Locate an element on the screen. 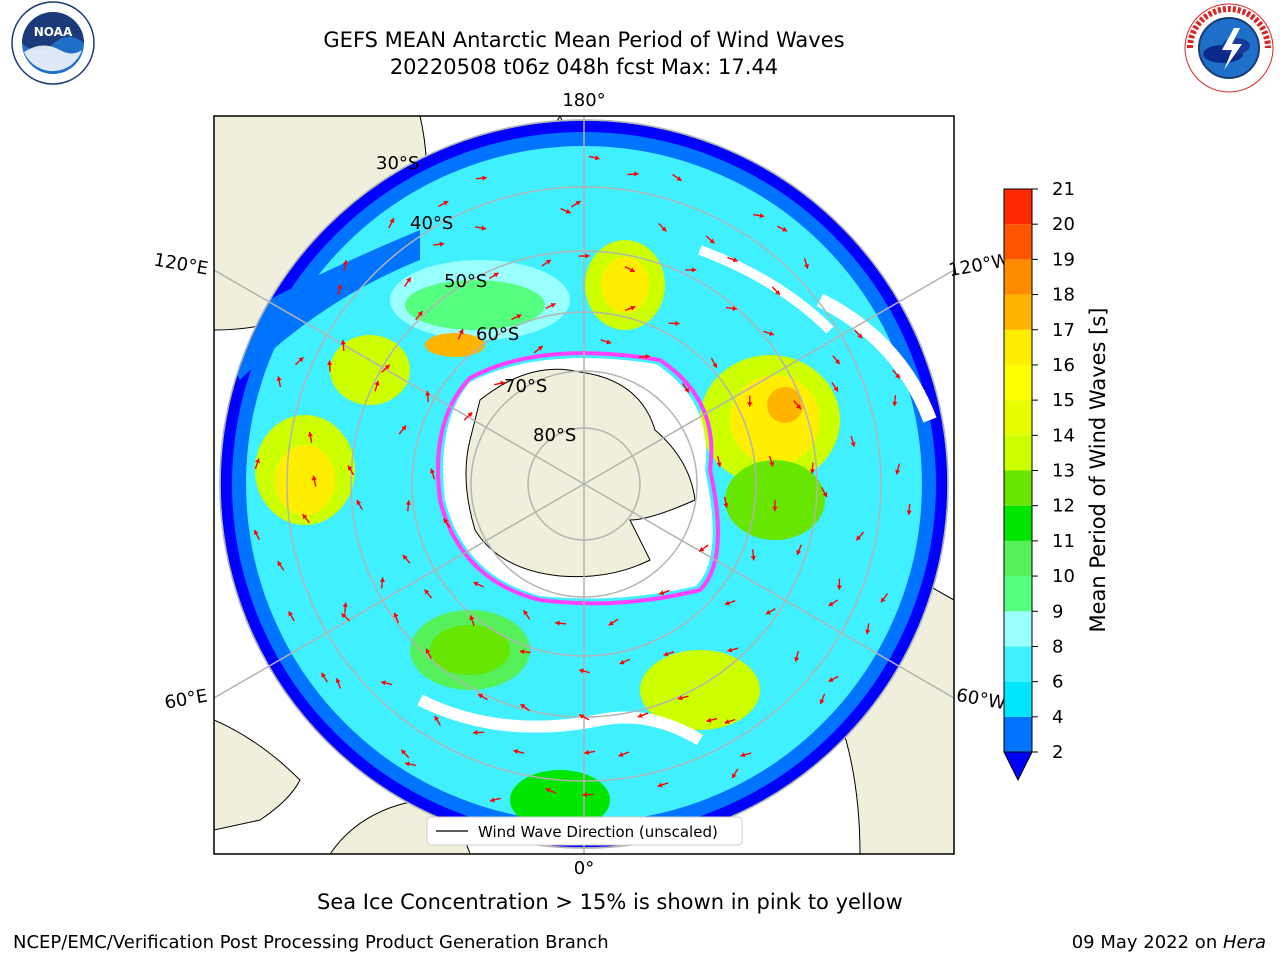 This screenshot has width=1280, height=960. colorbar-tick-label: 11 is located at coordinates (1063, 541).